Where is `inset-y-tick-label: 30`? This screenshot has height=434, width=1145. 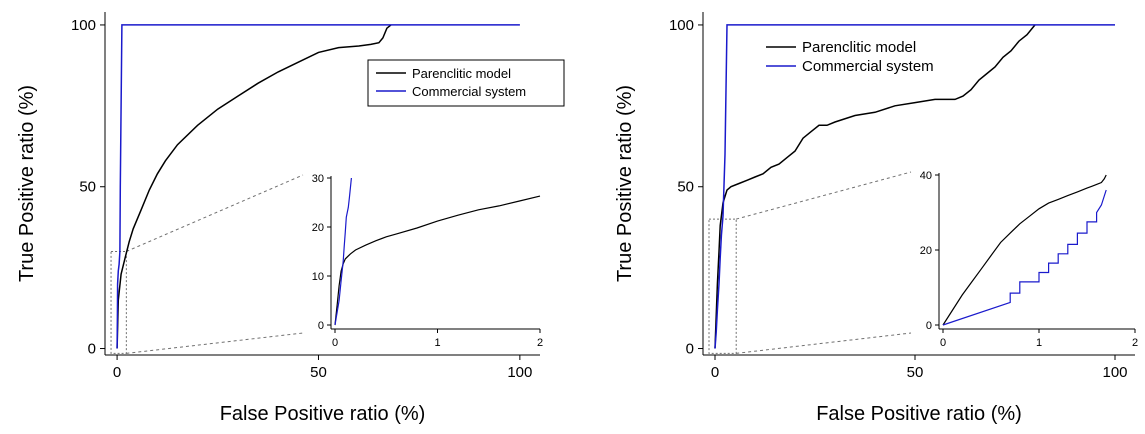 inset-y-tick-label: 30 is located at coordinates (318, 179).